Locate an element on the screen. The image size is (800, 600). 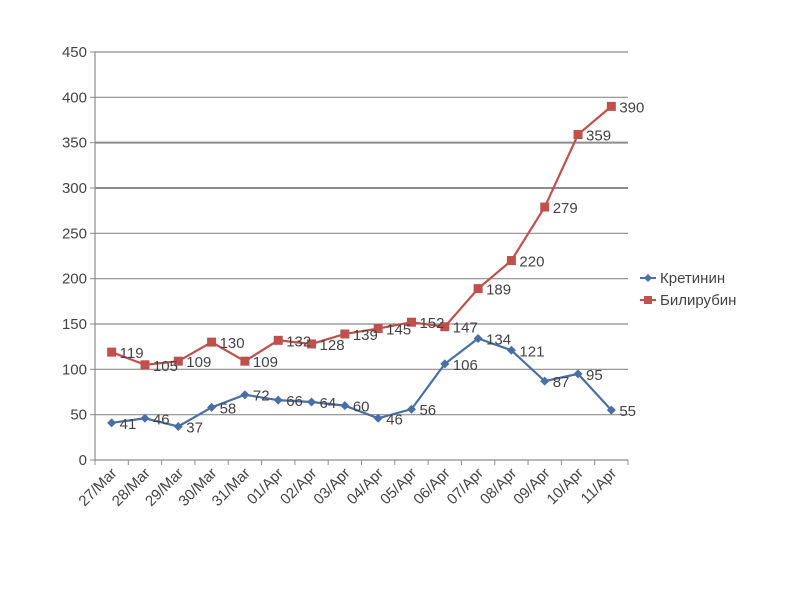
x-tick-label: 01/Apr is located at coordinates (265, 486).